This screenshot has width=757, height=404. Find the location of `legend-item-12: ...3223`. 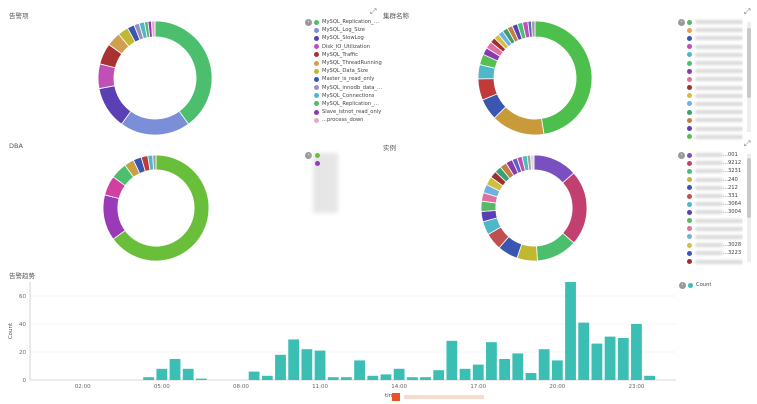

legend-item-12: ...3223 is located at coordinates (715, 253).